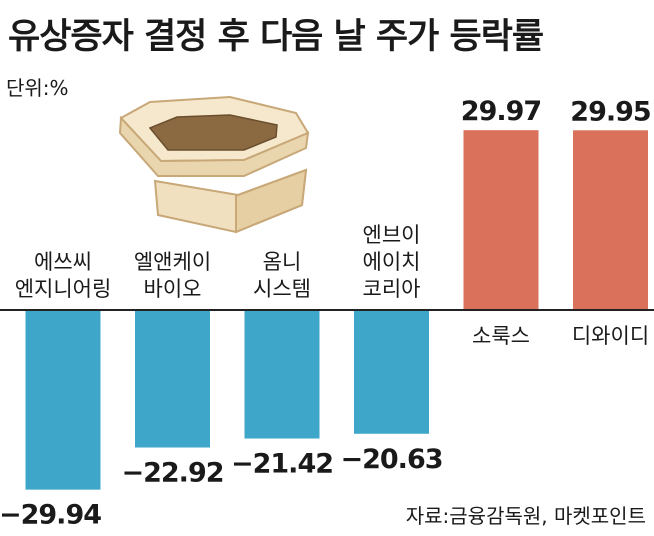 This screenshot has height=536, width=654. Describe the element at coordinates (276, 37) in the screenshot. I see `chart-title: 유상증자 결정 후 다음 날 주가 등락률` at that location.